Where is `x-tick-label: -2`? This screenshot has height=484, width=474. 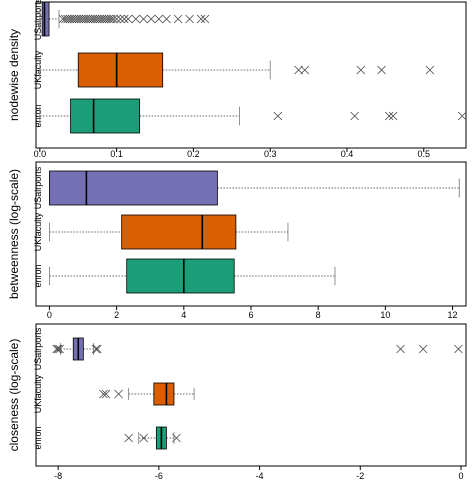
x-tick-label: -2 is located at coordinates (360, 476).